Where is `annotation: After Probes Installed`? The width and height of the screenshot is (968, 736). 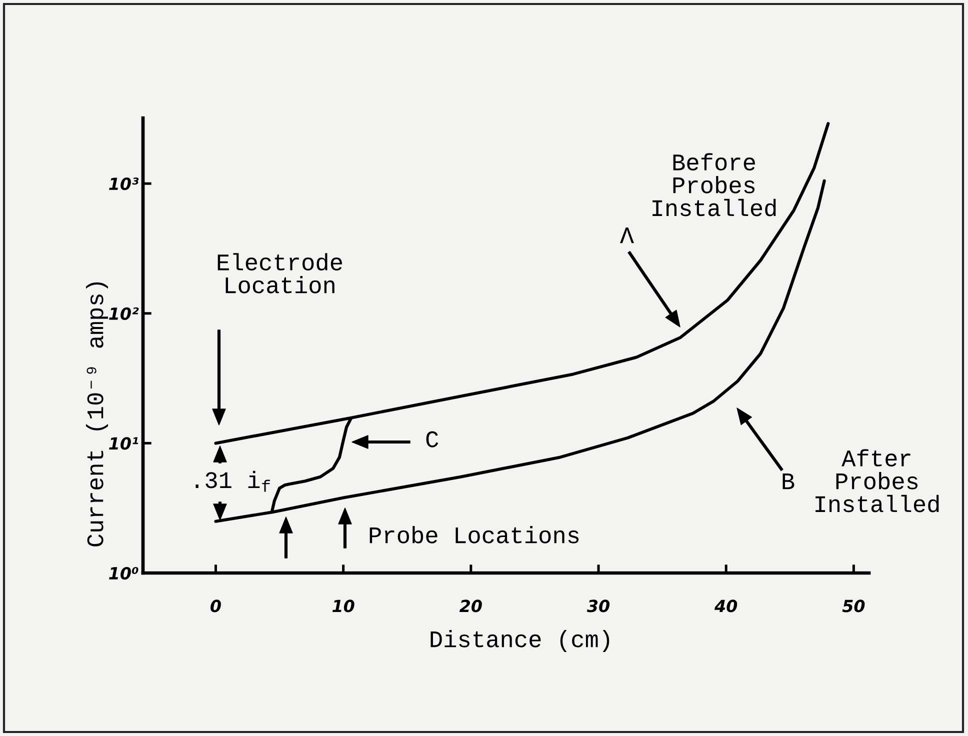
annotation: After Probes Installed is located at coordinates (877, 480).